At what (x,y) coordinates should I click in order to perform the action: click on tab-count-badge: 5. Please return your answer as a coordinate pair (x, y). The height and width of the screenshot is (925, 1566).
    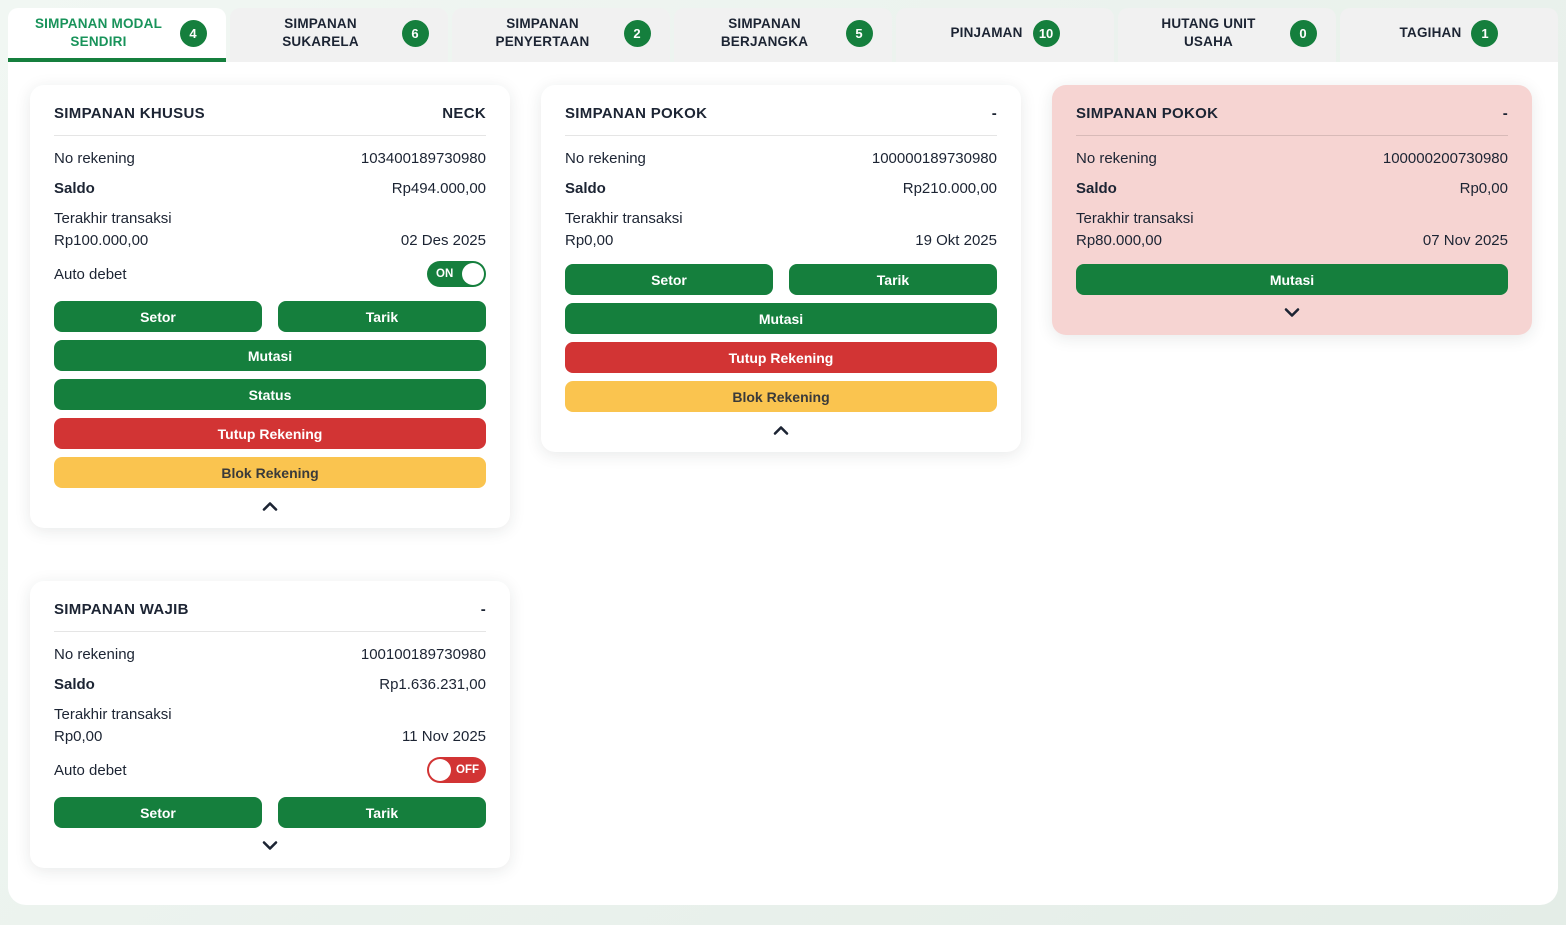
    Looking at the image, I should click on (859, 33).